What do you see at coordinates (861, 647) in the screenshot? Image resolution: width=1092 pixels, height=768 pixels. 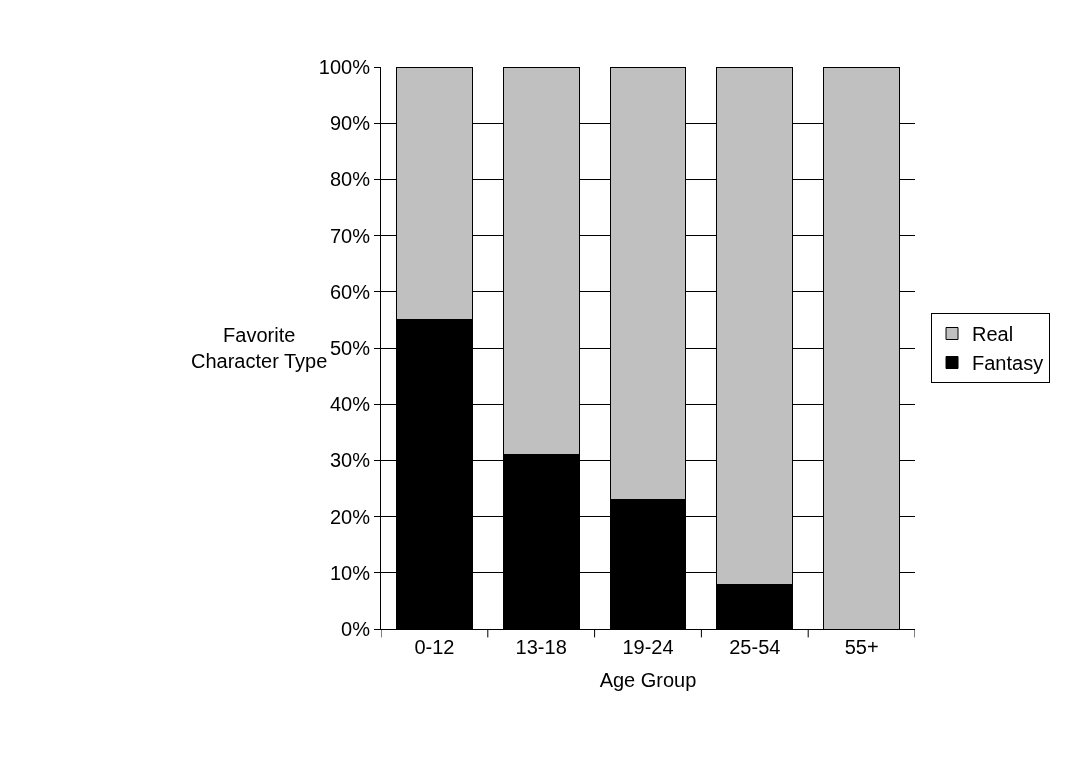 I see `x-tick-label: 55+` at bounding box center [861, 647].